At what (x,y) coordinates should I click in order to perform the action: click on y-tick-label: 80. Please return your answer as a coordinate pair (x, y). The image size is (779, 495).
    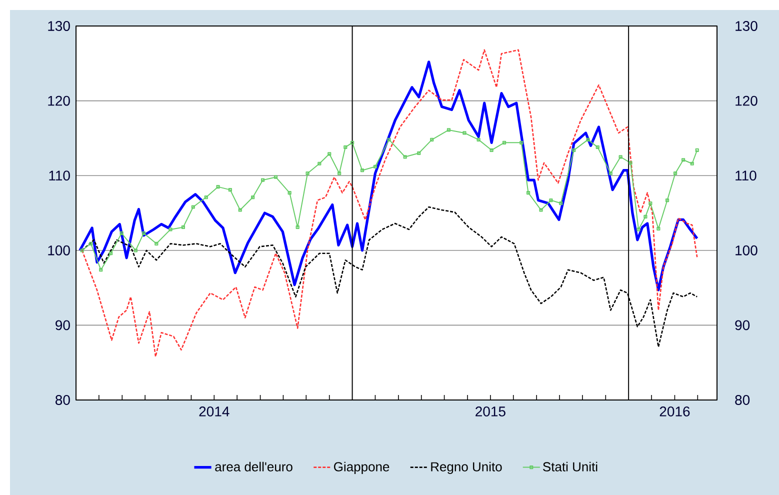
    Looking at the image, I should click on (63, 400).